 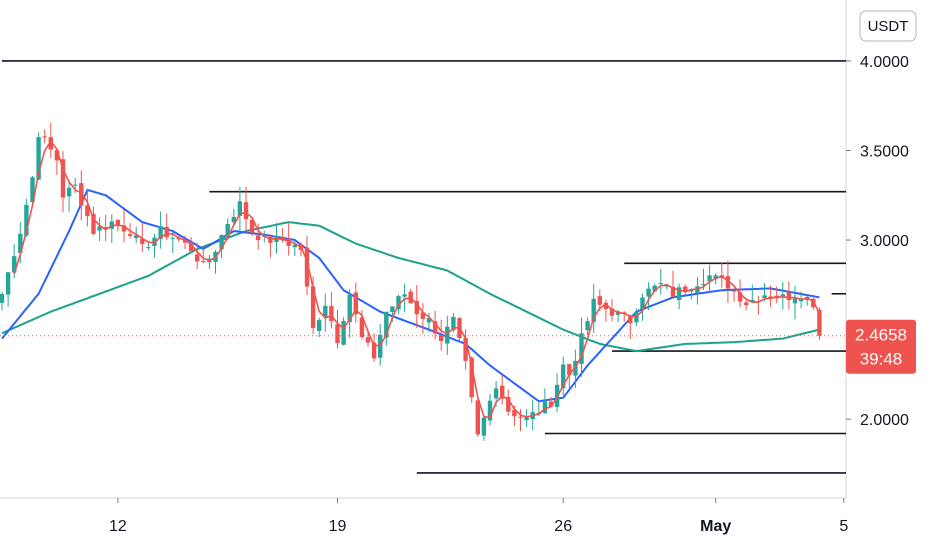 I want to click on time-tick-label: 26, so click(x=563, y=526).